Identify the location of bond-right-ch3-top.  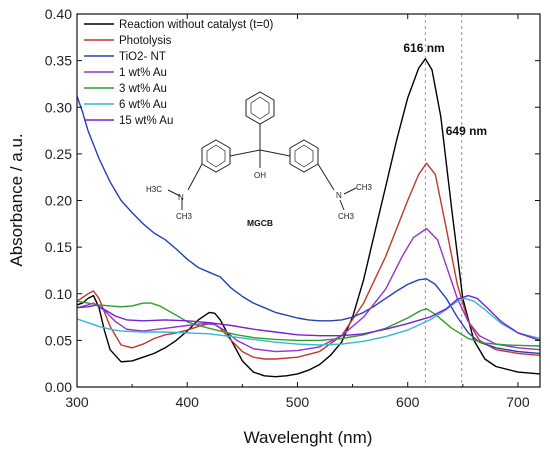
(350, 191).